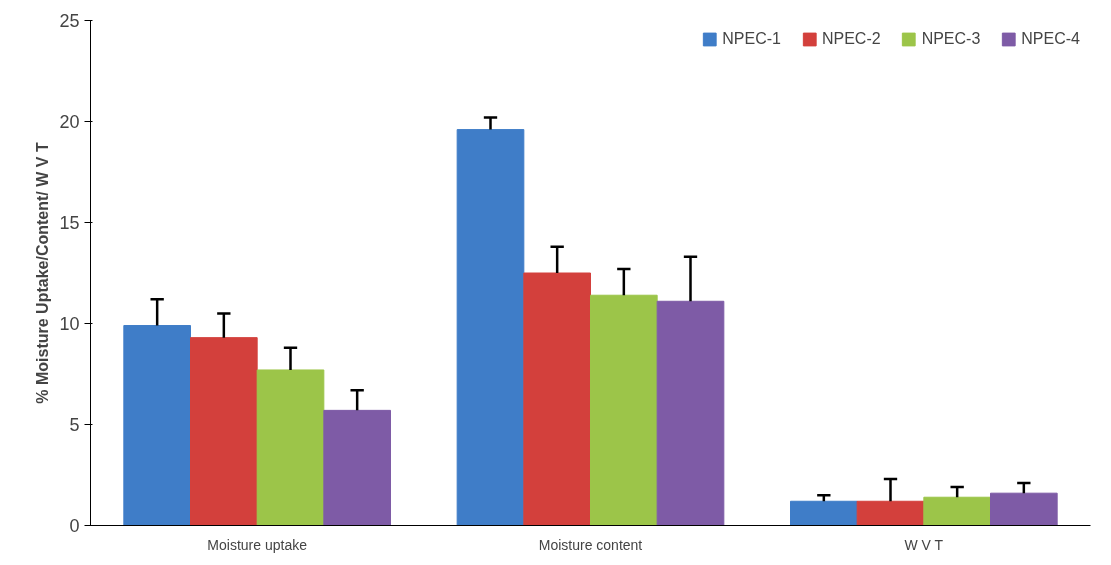 The image size is (1111, 565). Describe the element at coordinates (1050, 39) in the screenshot. I see `legend-label: NPEC-4` at that location.